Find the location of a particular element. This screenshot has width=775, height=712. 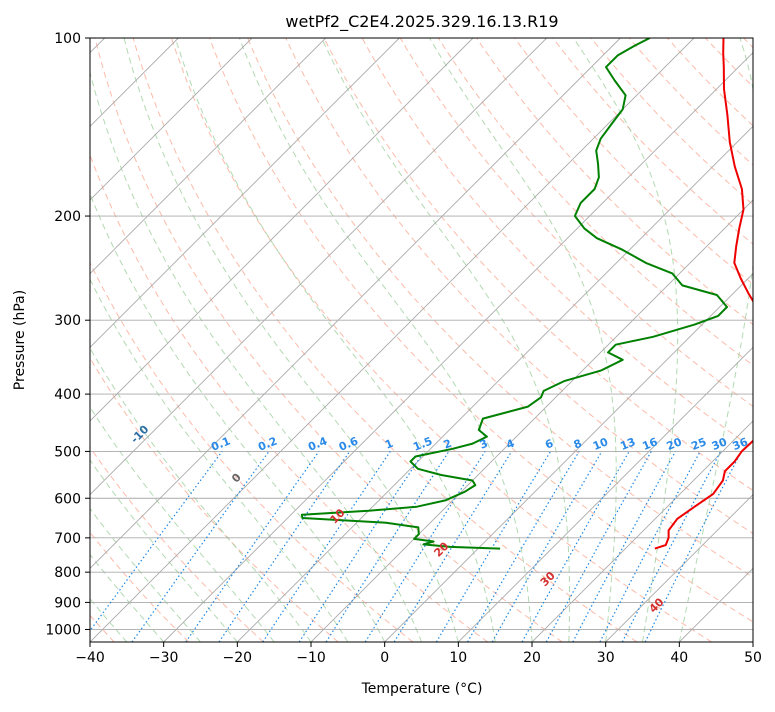

chart-title: wetPf2_C2E4.2025.329.16.13.R19 is located at coordinates (421, 22).